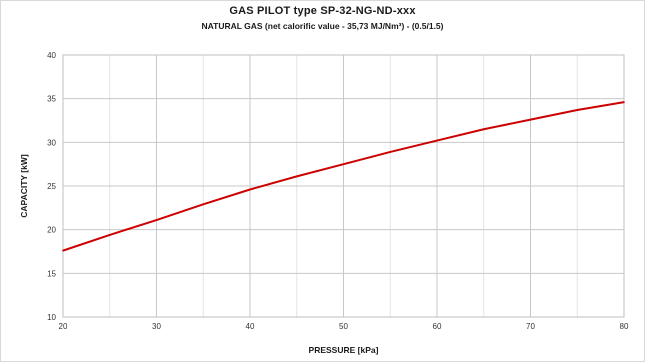 The width and height of the screenshot is (645, 362). What do you see at coordinates (344, 350) in the screenshot?
I see `x-axis-title: PRESSURE [kPa]` at bounding box center [344, 350].